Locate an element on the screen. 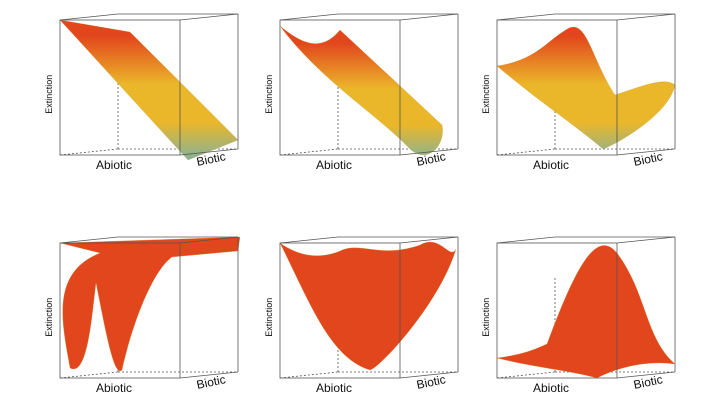  surface-trough is located at coordinates (361, 90).